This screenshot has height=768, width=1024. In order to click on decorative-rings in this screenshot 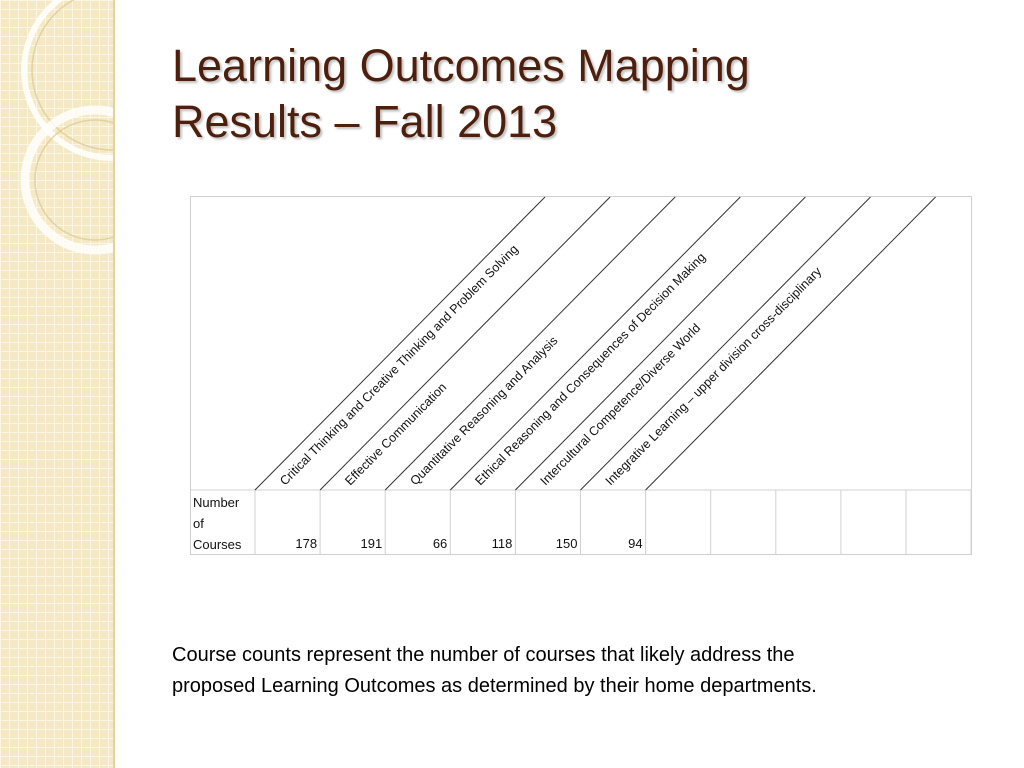, I will do `click(66, 127)`.